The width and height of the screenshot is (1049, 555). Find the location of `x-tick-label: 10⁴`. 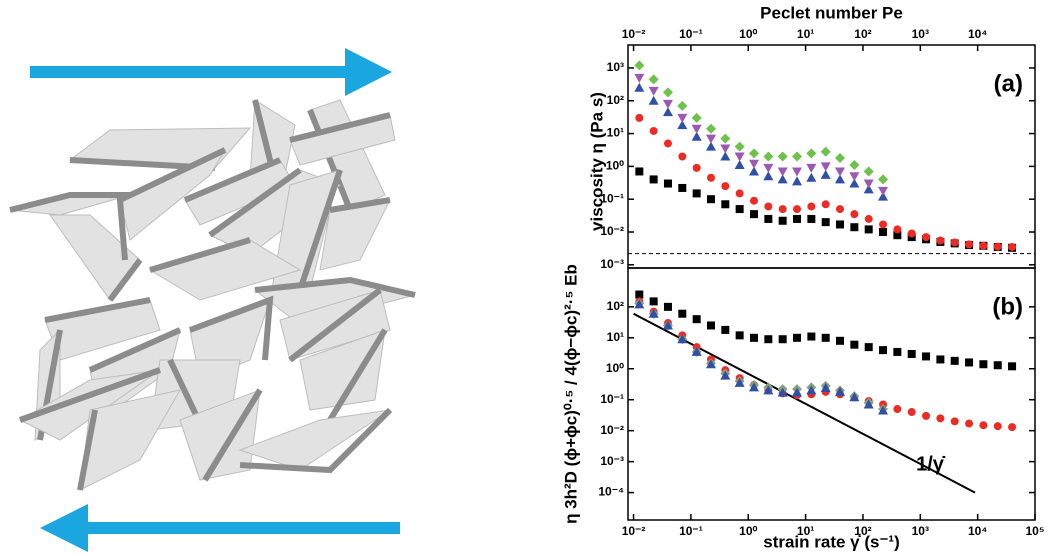

x-tick-label: 10⁴ is located at coordinates (977, 531).